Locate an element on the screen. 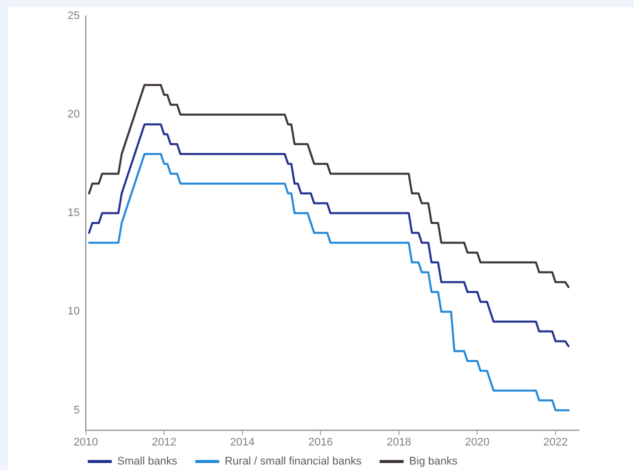 The height and width of the screenshot is (470, 634). legend-label: Big banks is located at coordinates (433, 462).